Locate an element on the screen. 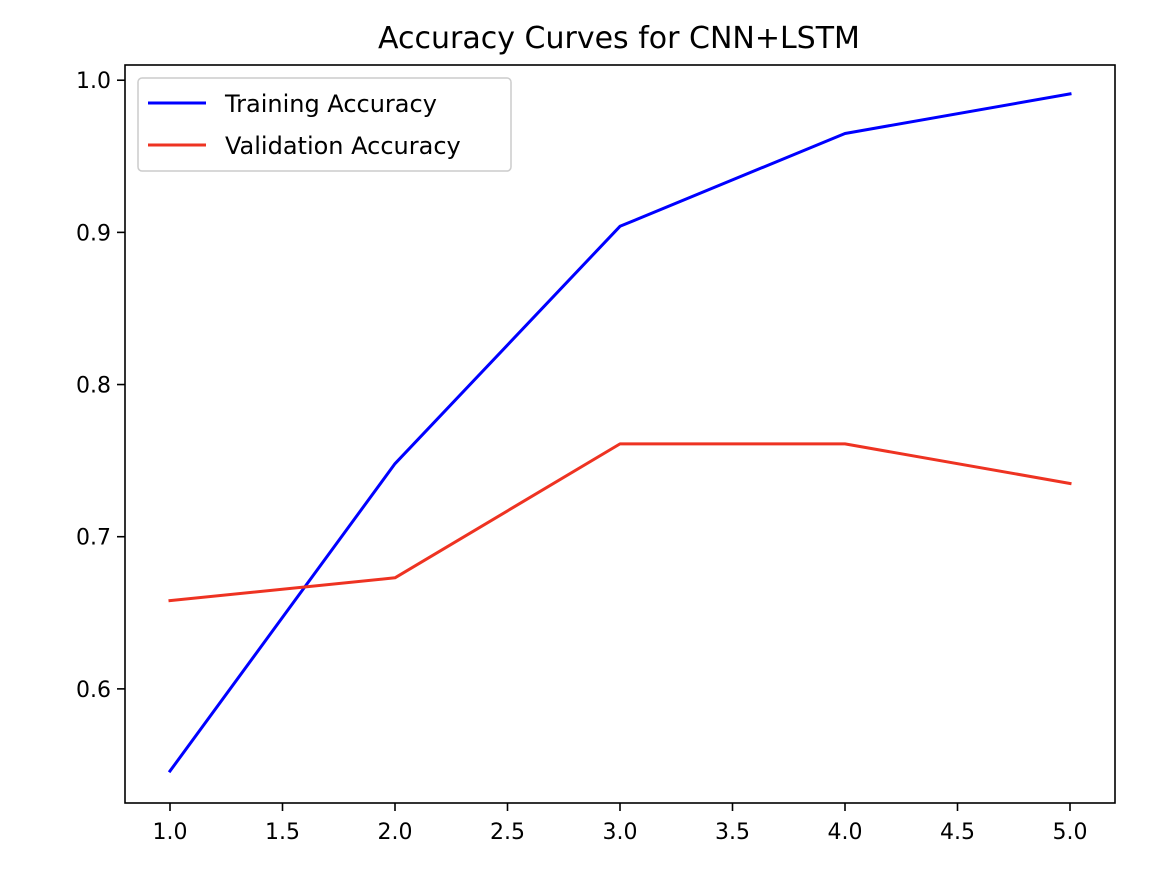 The image size is (1152, 880). x-tick-label: 1.0 is located at coordinates (170, 832).